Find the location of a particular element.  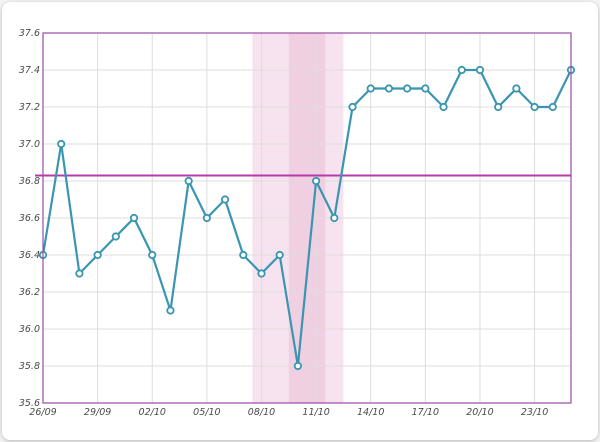

y-tick-label: 37.6 is located at coordinates (29, 33).